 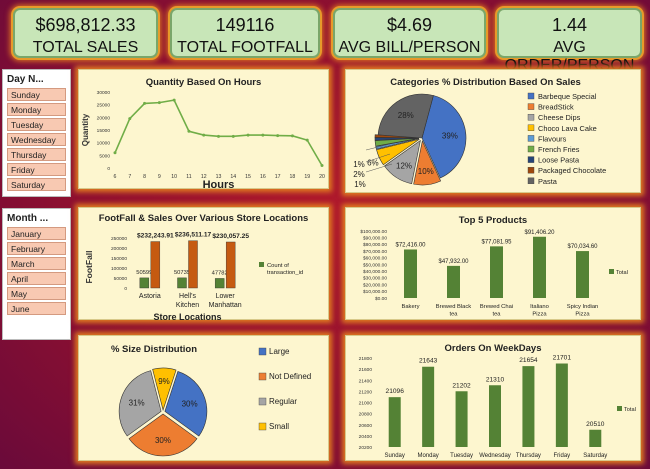 I want to click on legend-label: Count of transaction_id, so click(x=285, y=269).